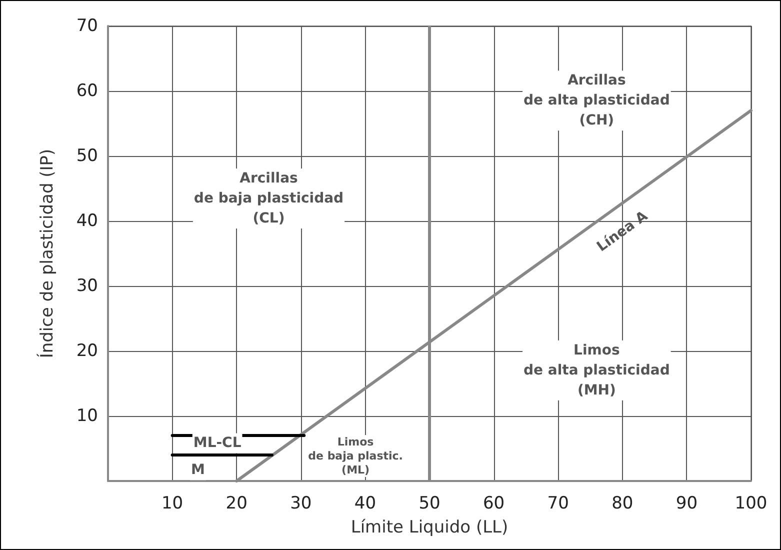 This screenshot has width=781, height=550. I want to click on y-tick-label: 70, so click(87, 26).